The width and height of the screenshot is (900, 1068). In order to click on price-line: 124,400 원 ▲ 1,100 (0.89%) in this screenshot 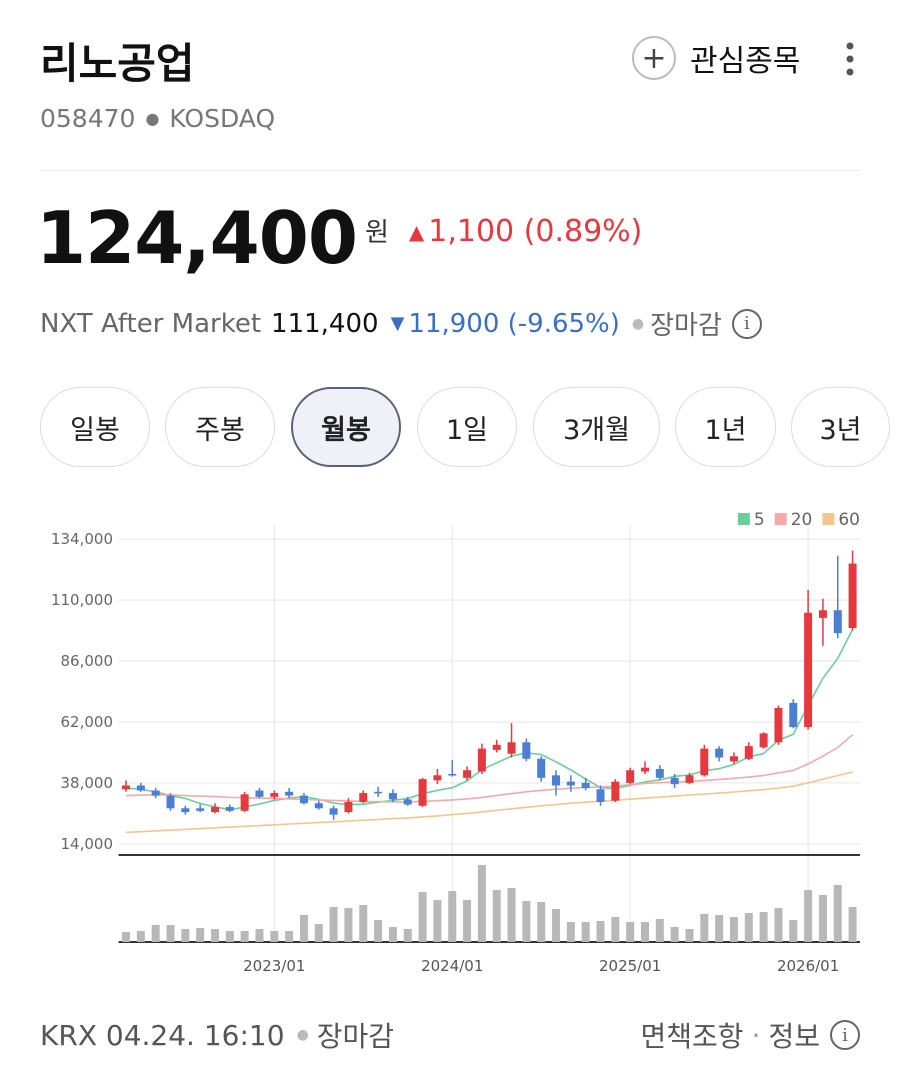, I will do `click(339, 238)`.